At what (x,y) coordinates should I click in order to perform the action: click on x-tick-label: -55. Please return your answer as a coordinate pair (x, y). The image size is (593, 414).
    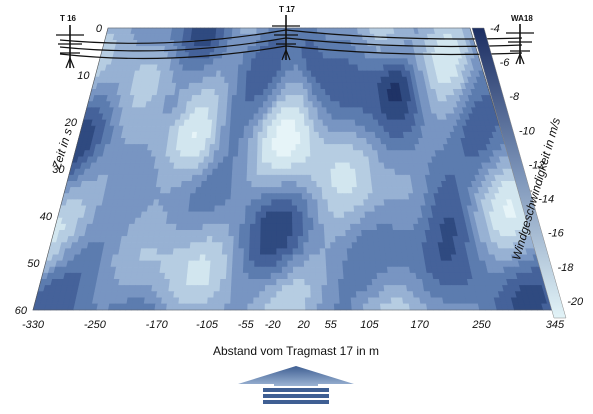
    Looking at the image, I should click on (246, 325).